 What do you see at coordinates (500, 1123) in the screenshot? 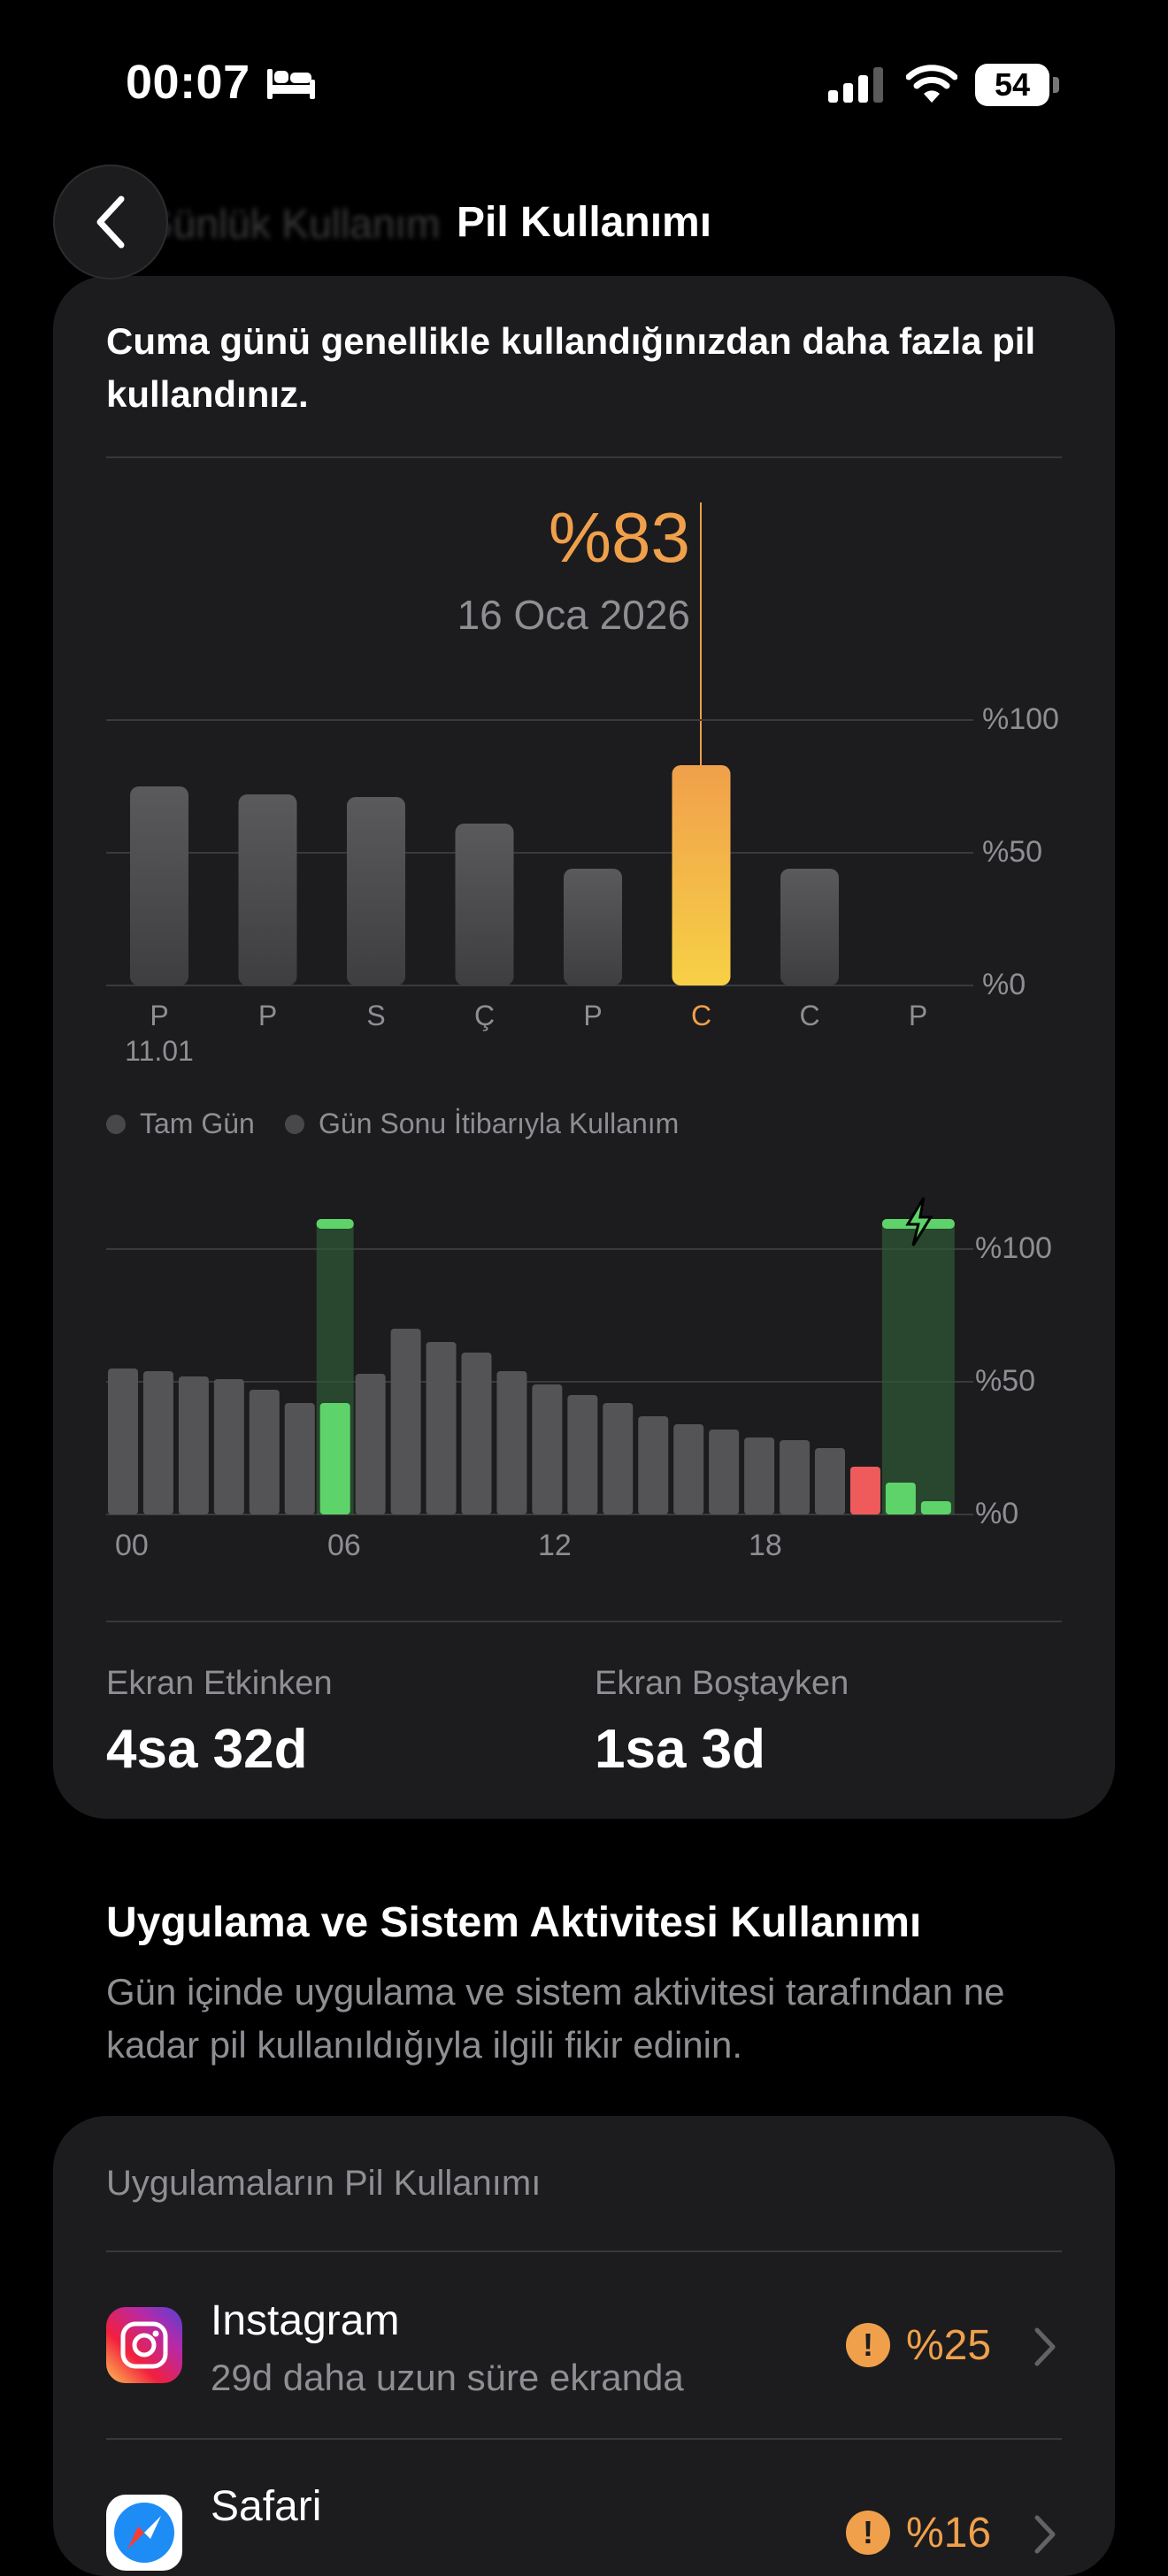
I see `legend-label: Gün Sonu İtibarıyla Kullanım` at bounding box center [500, 1123].